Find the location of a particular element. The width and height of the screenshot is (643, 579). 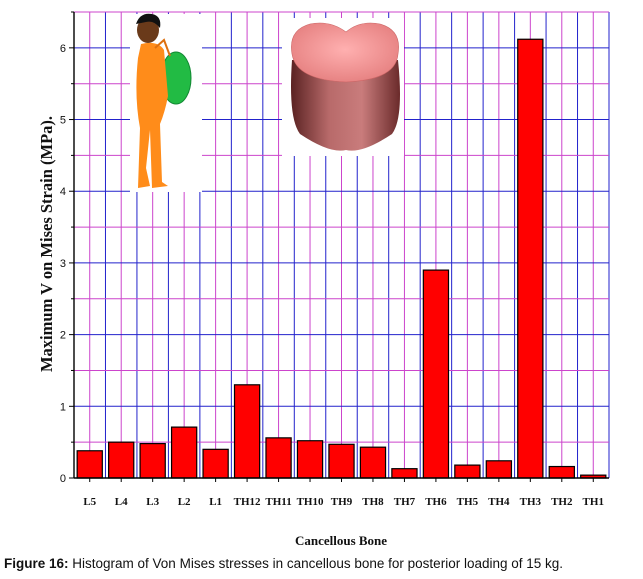

bar-l4 is located at coordinates (121, 460).